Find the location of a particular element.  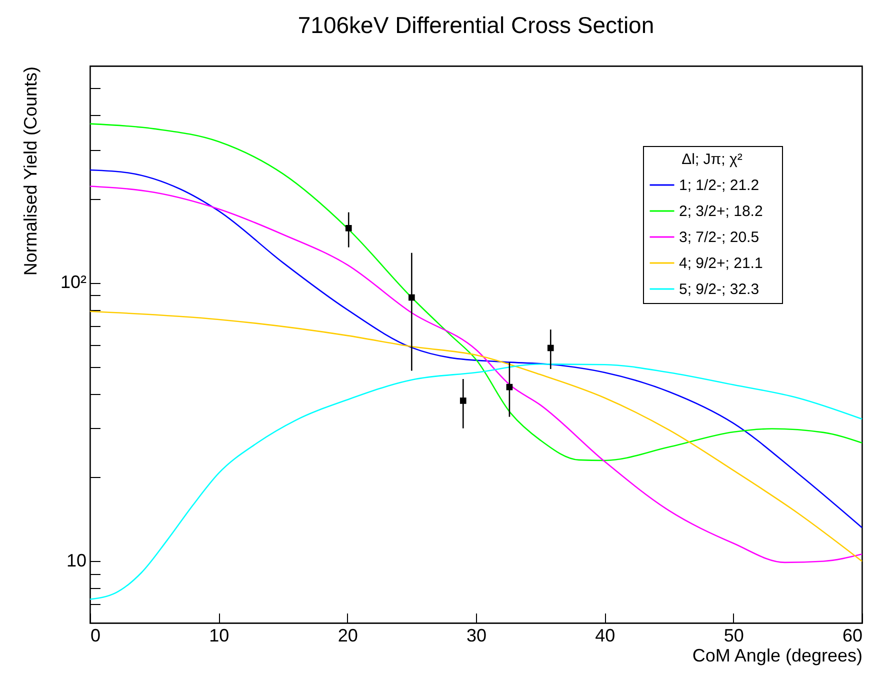

x-tick-label: 0 is located at coordinates (95, 636).